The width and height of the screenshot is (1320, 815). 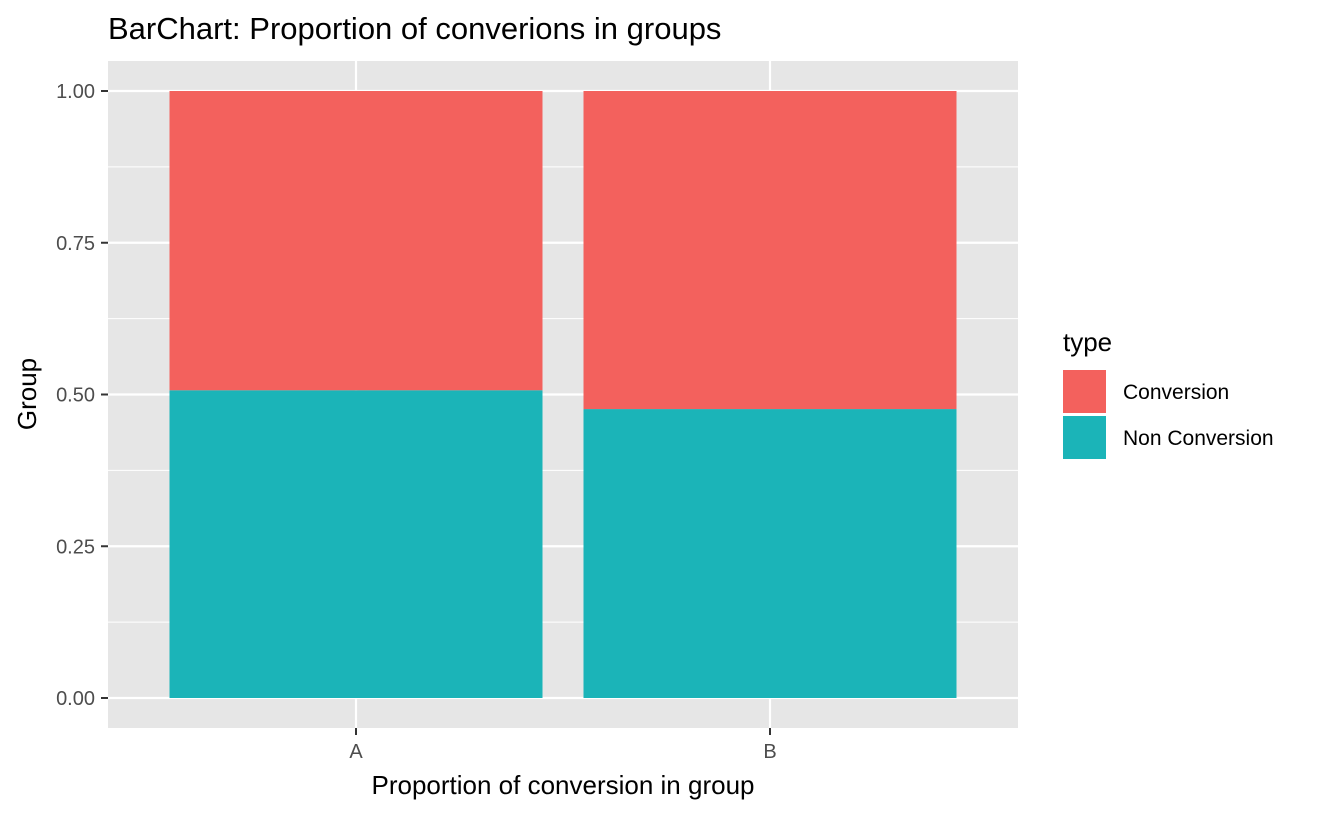 I want to click on x-tick-label: A, so click(x=356, y=752).